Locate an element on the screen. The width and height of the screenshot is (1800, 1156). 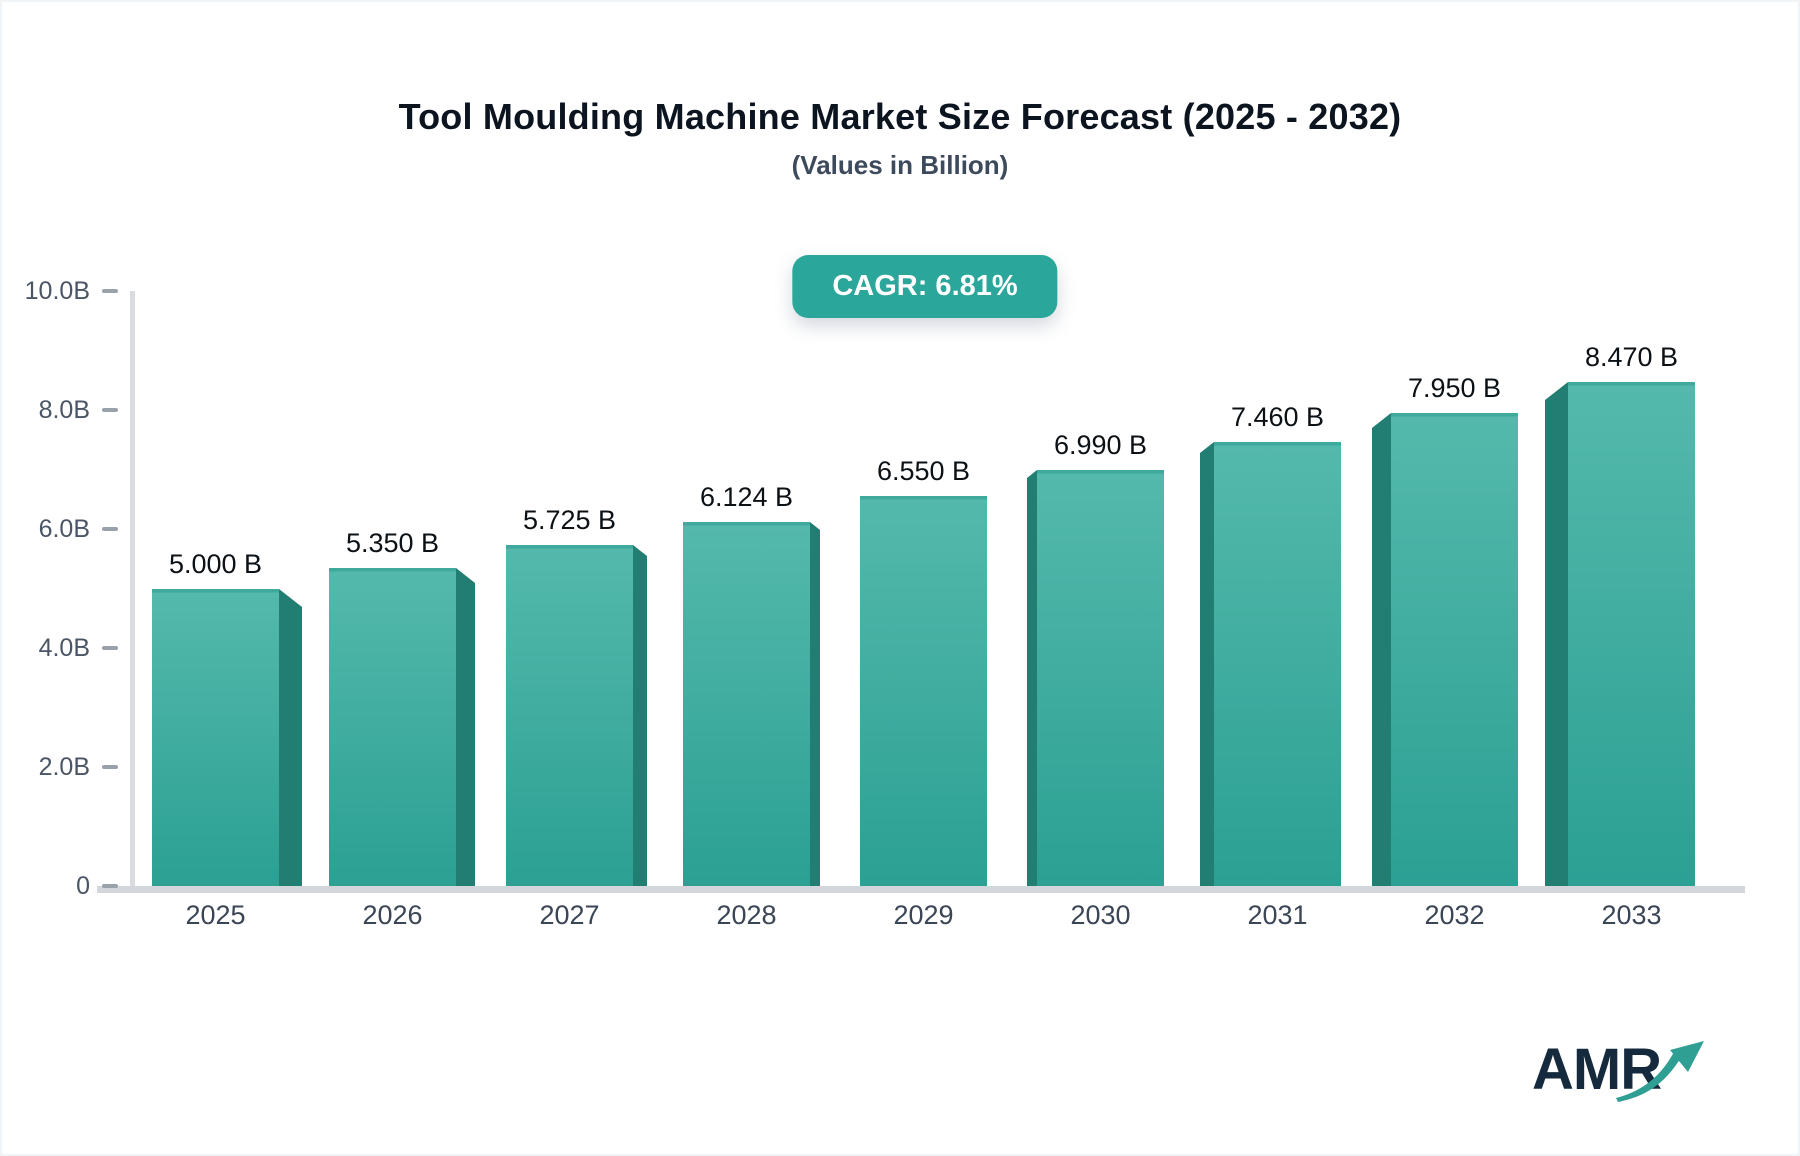
bar-2030 is located at coordinates (1100, 678).